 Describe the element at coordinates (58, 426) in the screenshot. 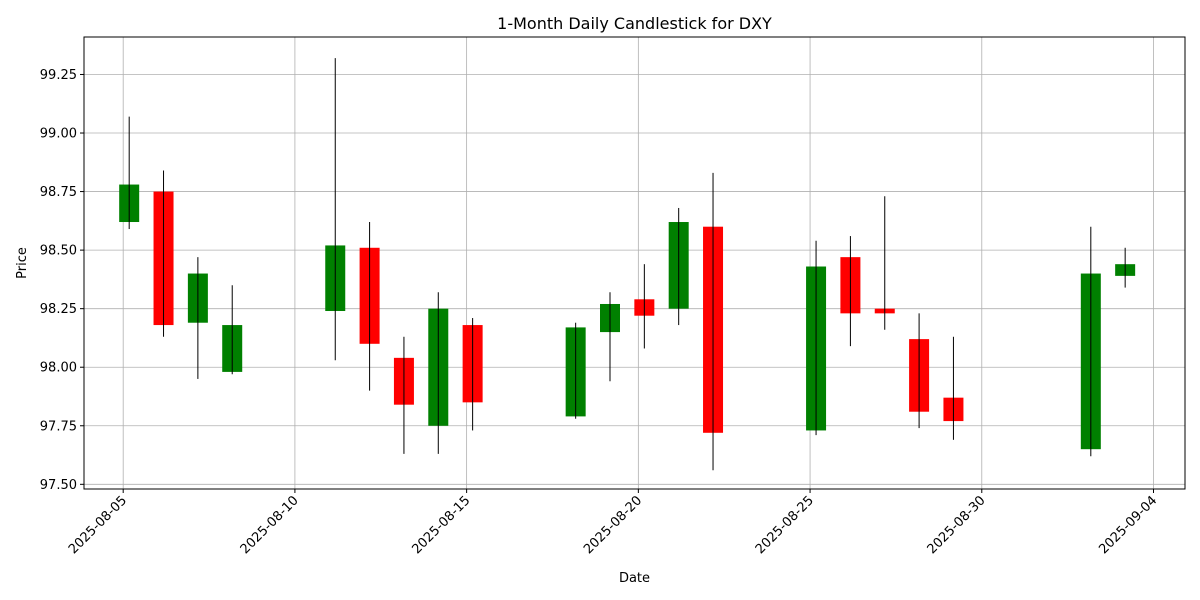

I see `y-tick-label: 97.75` at that location.